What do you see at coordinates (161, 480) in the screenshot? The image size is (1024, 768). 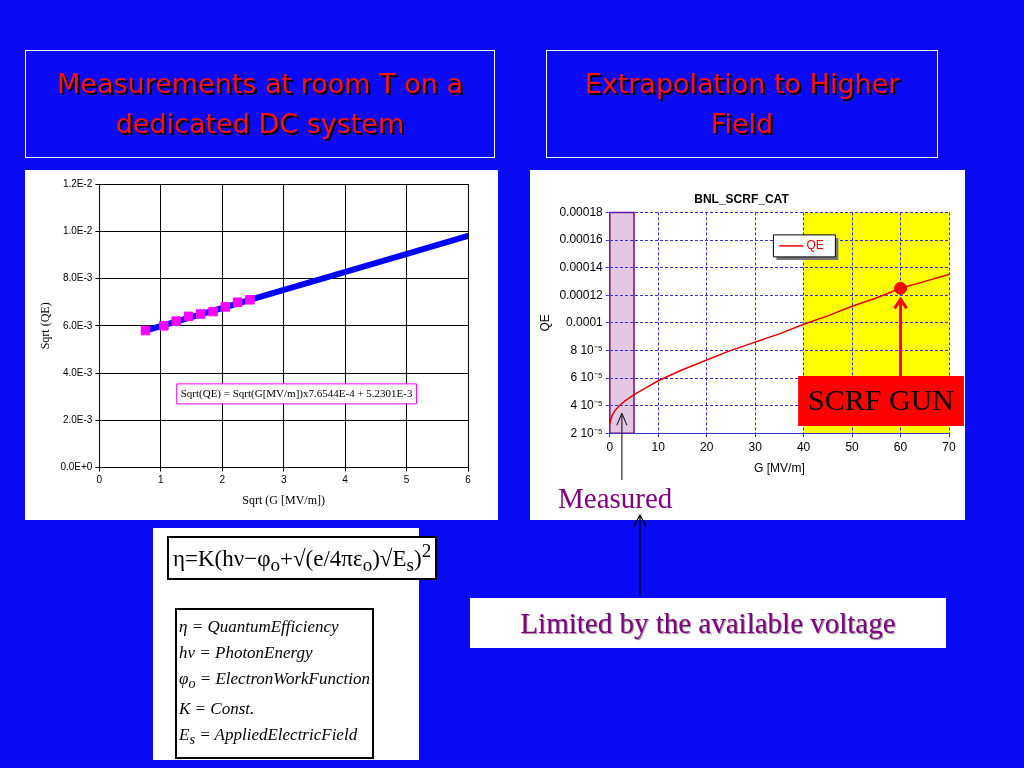 I see `x-tick-label: 1` at bounding box center [161, 480].